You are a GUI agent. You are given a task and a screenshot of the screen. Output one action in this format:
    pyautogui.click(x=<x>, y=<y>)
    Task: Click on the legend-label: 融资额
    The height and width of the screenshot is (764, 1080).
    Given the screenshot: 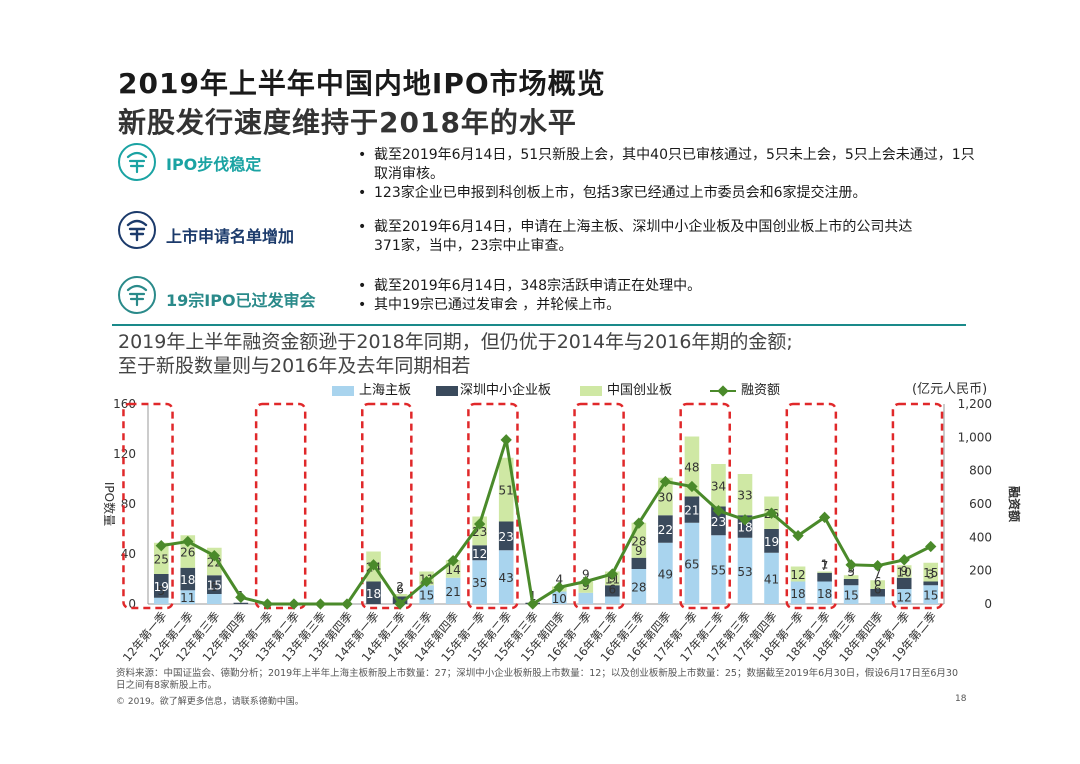 What is the action you would take?
    pyautogui.click(x=761, y=390)
    